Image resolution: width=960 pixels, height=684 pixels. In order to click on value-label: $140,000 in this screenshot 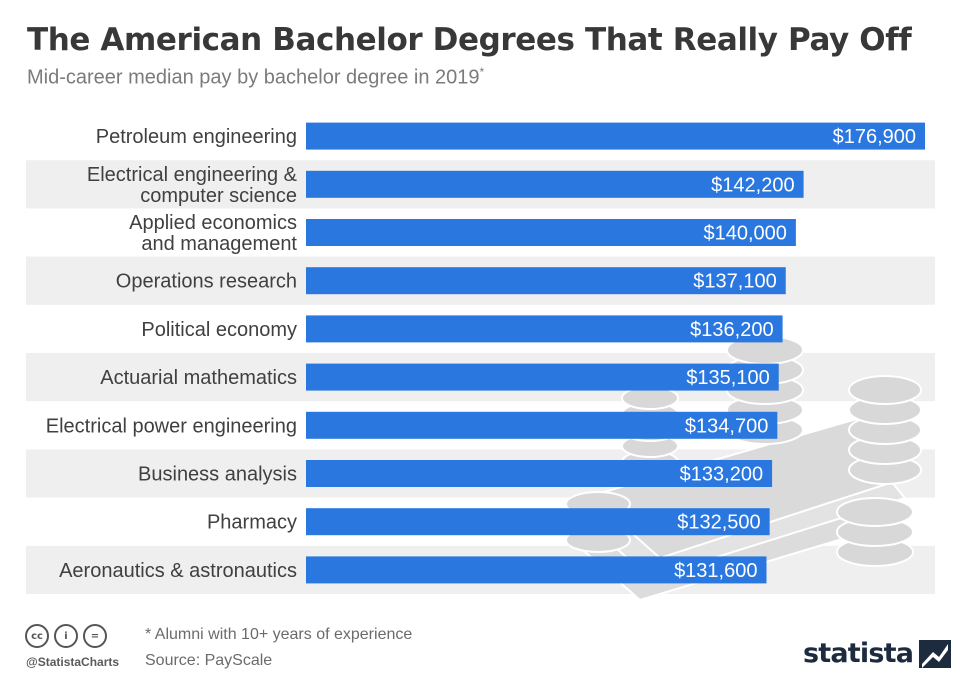, I will do `click(744, 234)`.